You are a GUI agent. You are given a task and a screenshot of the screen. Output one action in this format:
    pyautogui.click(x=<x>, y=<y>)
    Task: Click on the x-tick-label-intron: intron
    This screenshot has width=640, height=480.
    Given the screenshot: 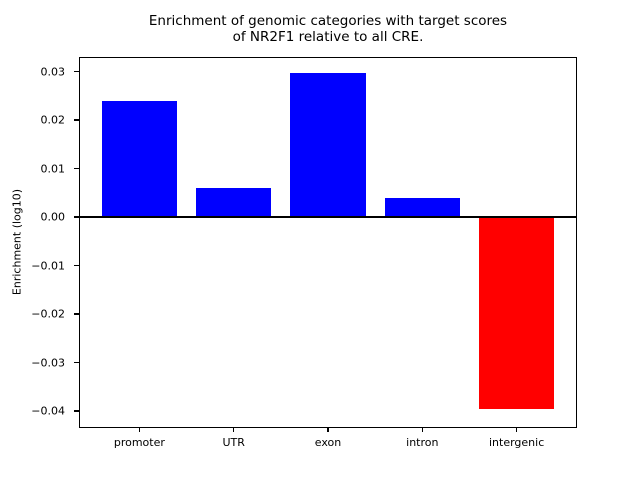 What is the action you would take?
    pyautogui.click(x=422, y=442)
    